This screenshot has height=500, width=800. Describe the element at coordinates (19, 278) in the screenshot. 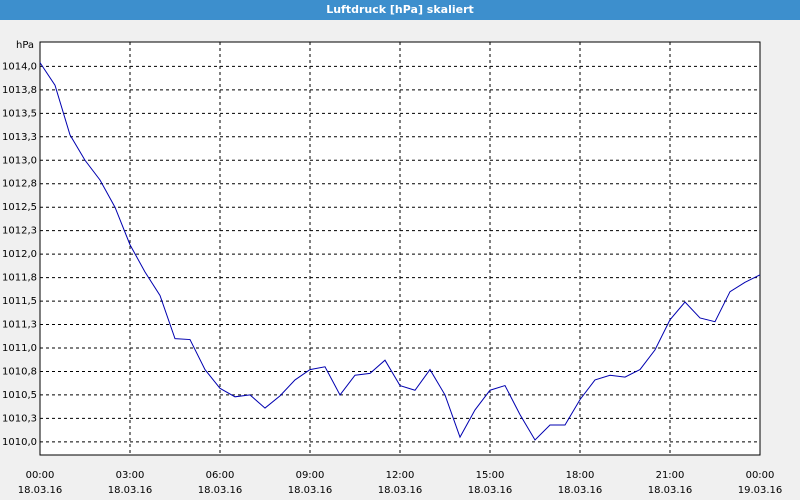

I see `y-tick-label: 1011,8` at that location.